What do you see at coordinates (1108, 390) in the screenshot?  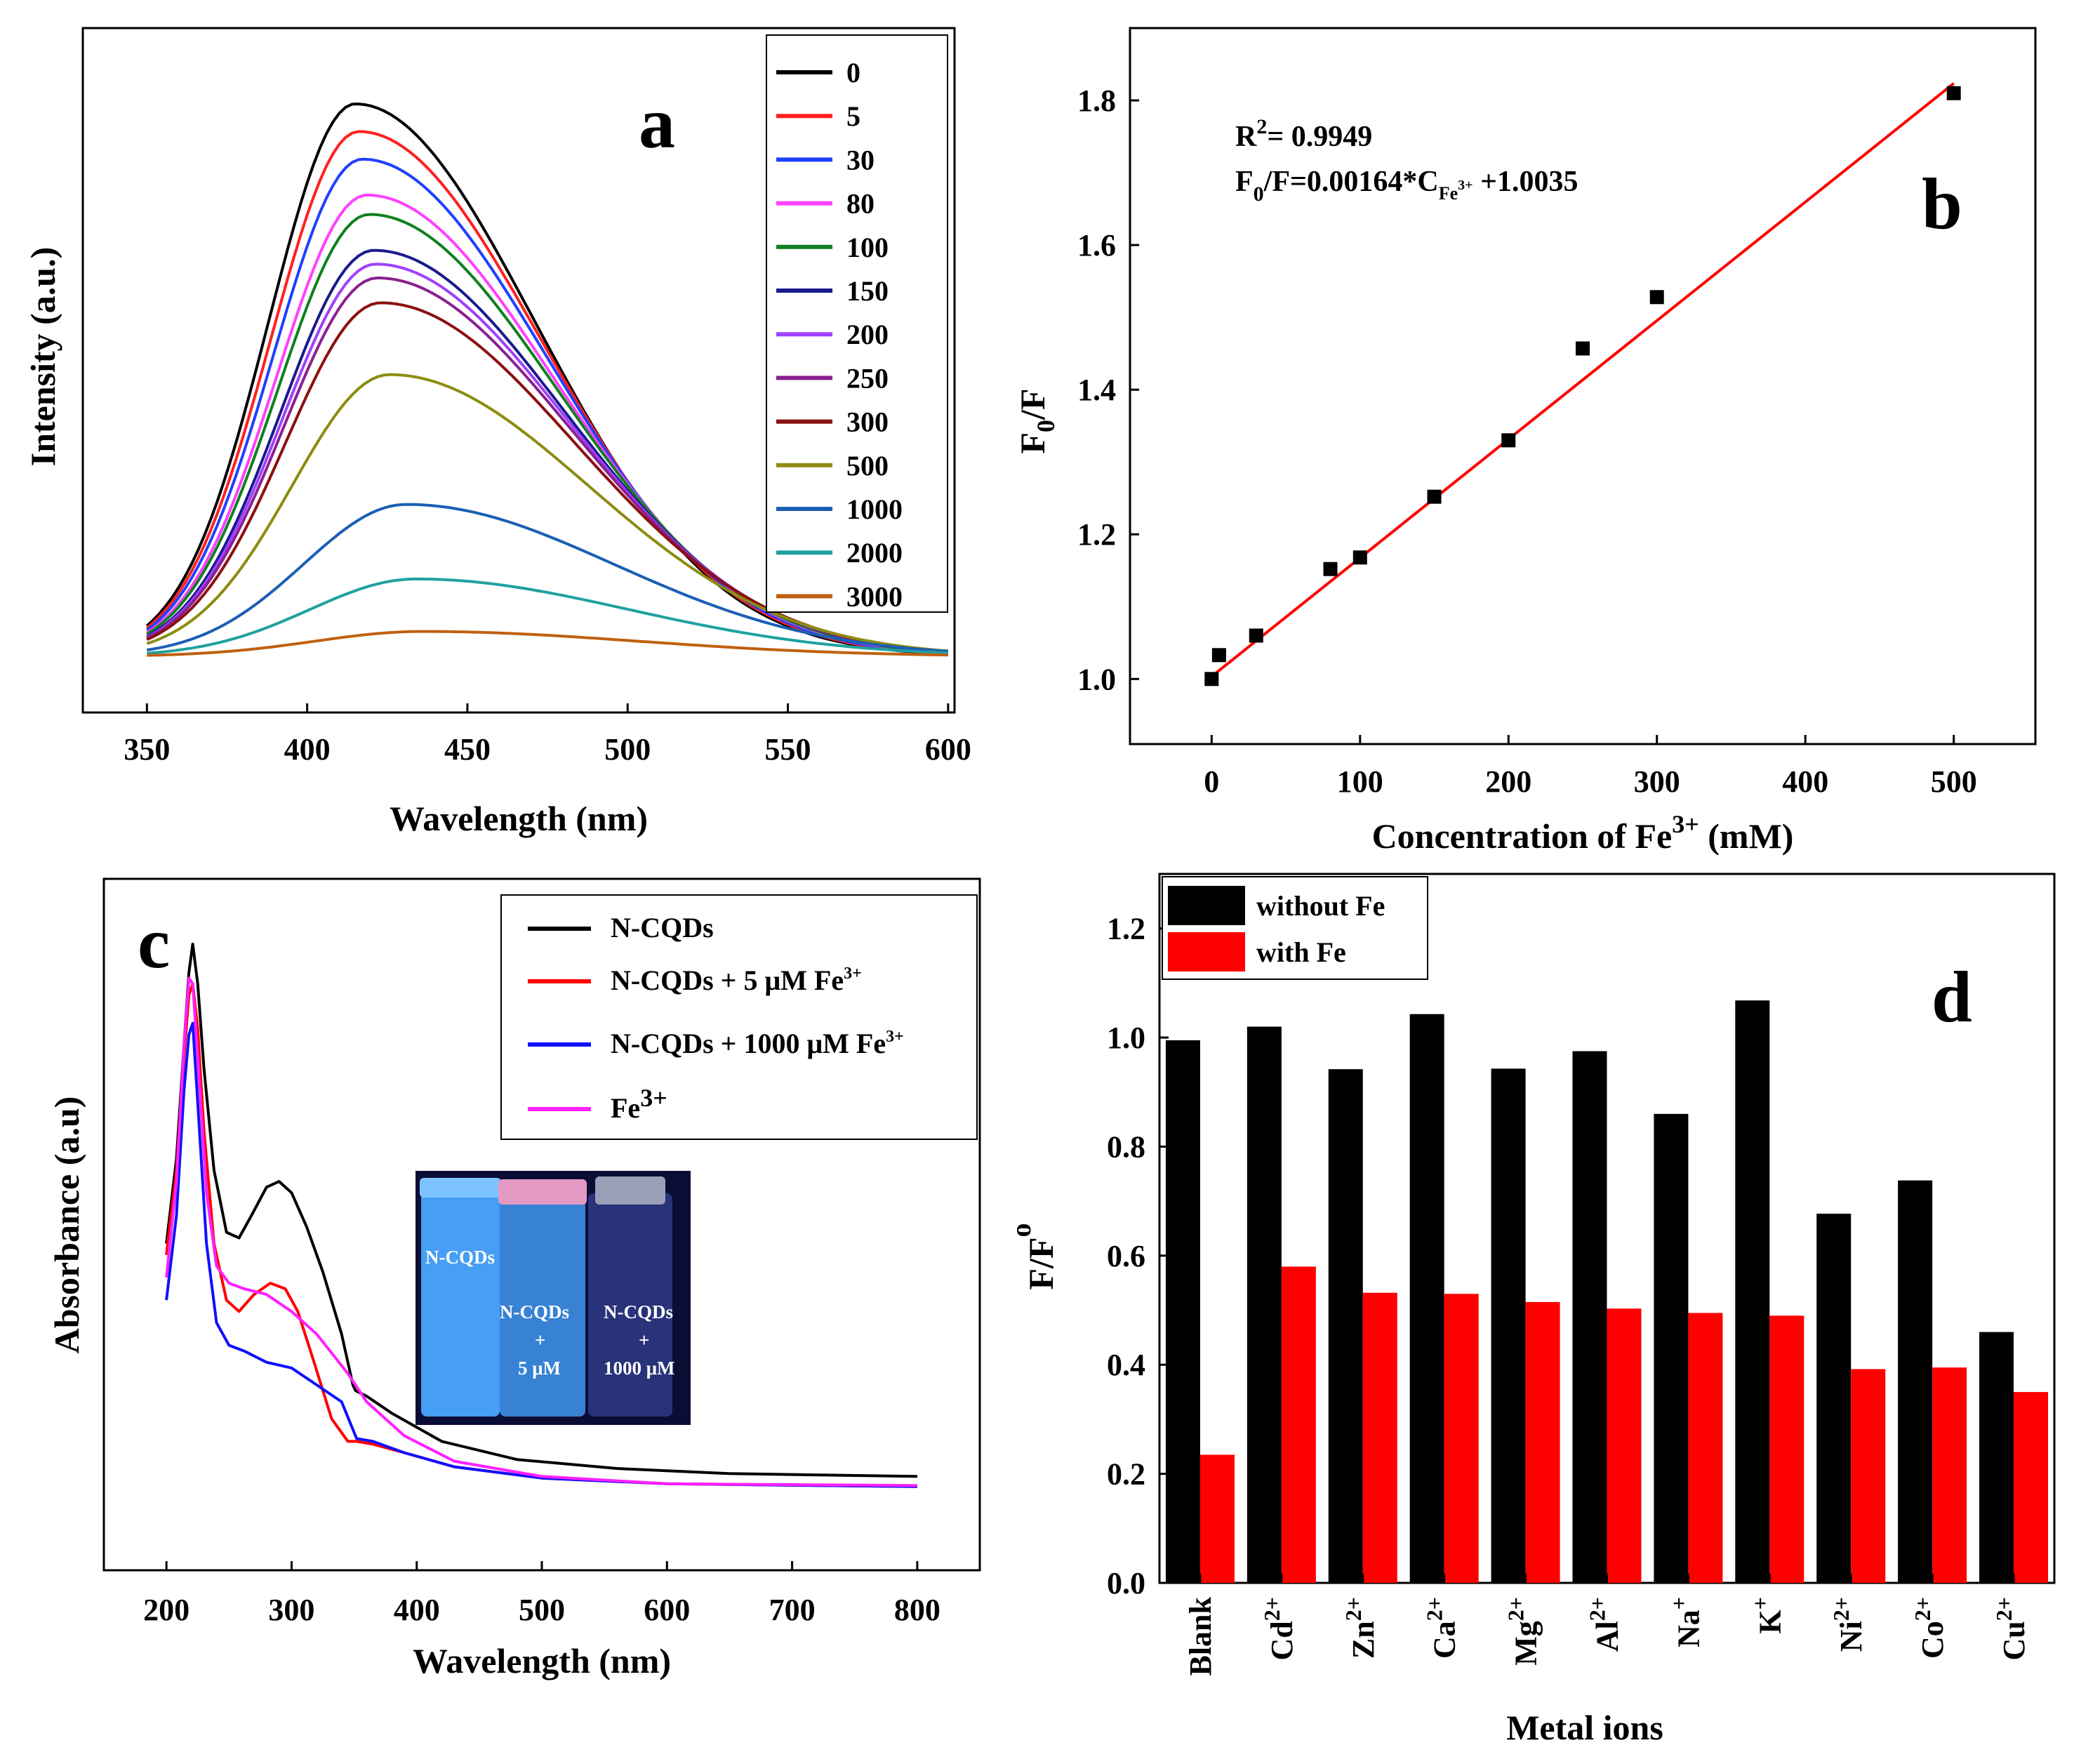 I see `panel-b-y-ticks: 1.0 1.2 1.4 1.6 1.8` at bounding box center [1108, 390].